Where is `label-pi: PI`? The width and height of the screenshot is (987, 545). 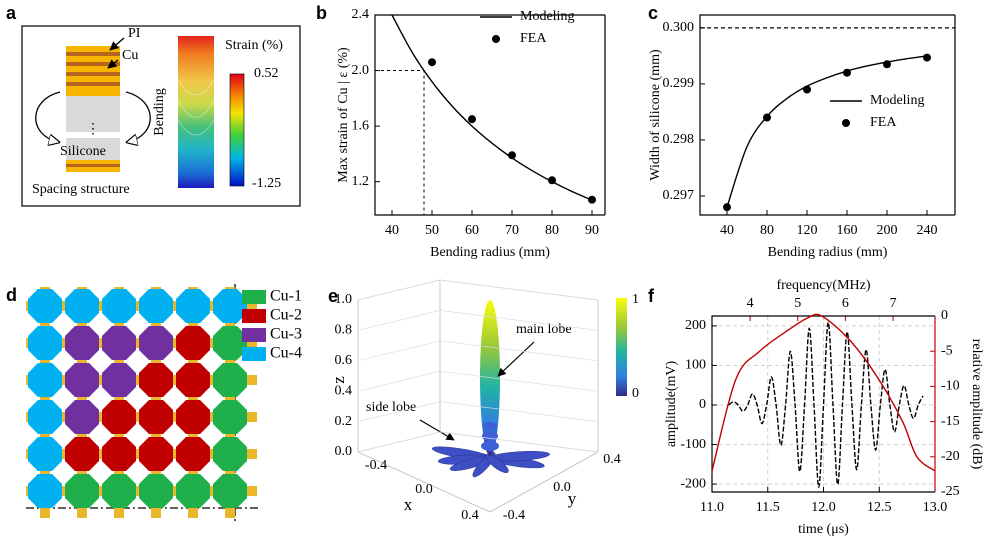 label-pi: PI is located at coordinates (134, 33).